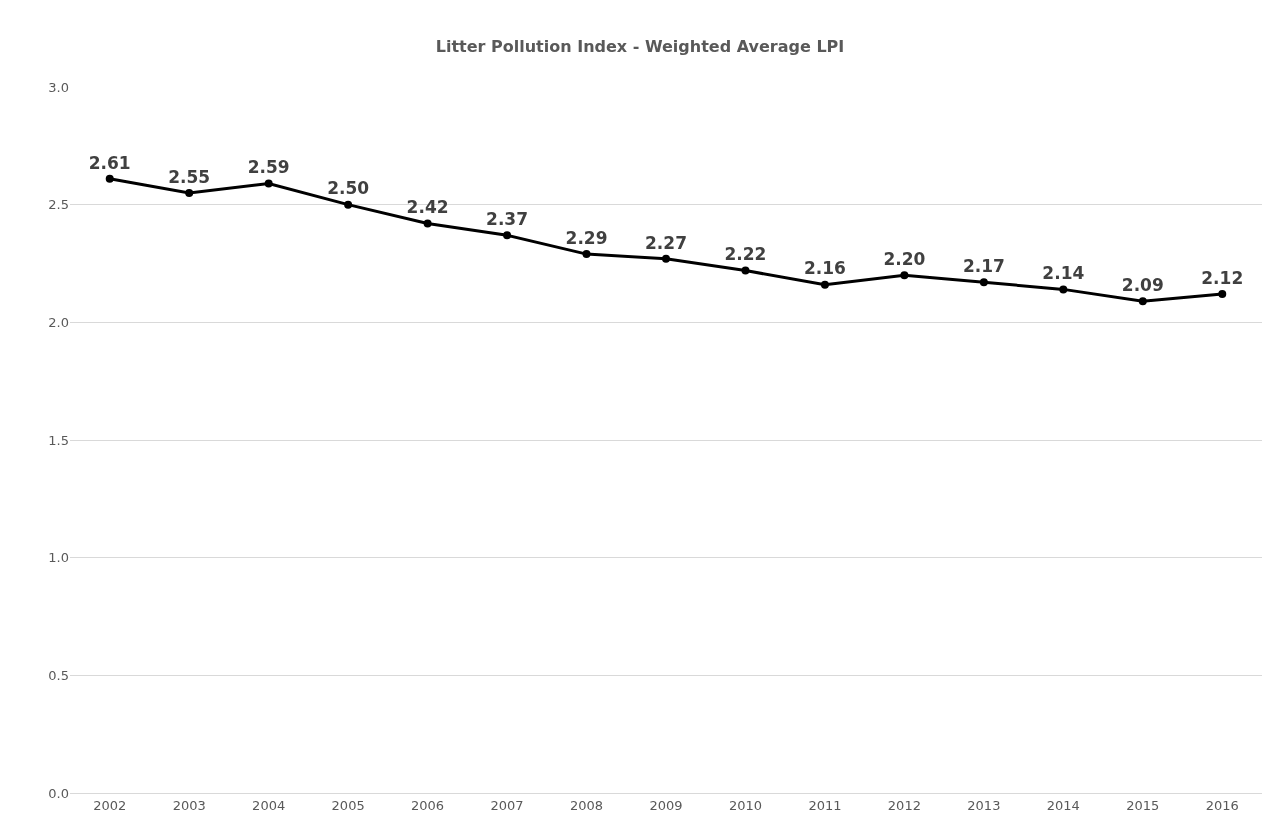 Image resolution: width=1280 pixels, height=836 pixels. I want to click on x-tick-label: 2010, so click(745, 805).